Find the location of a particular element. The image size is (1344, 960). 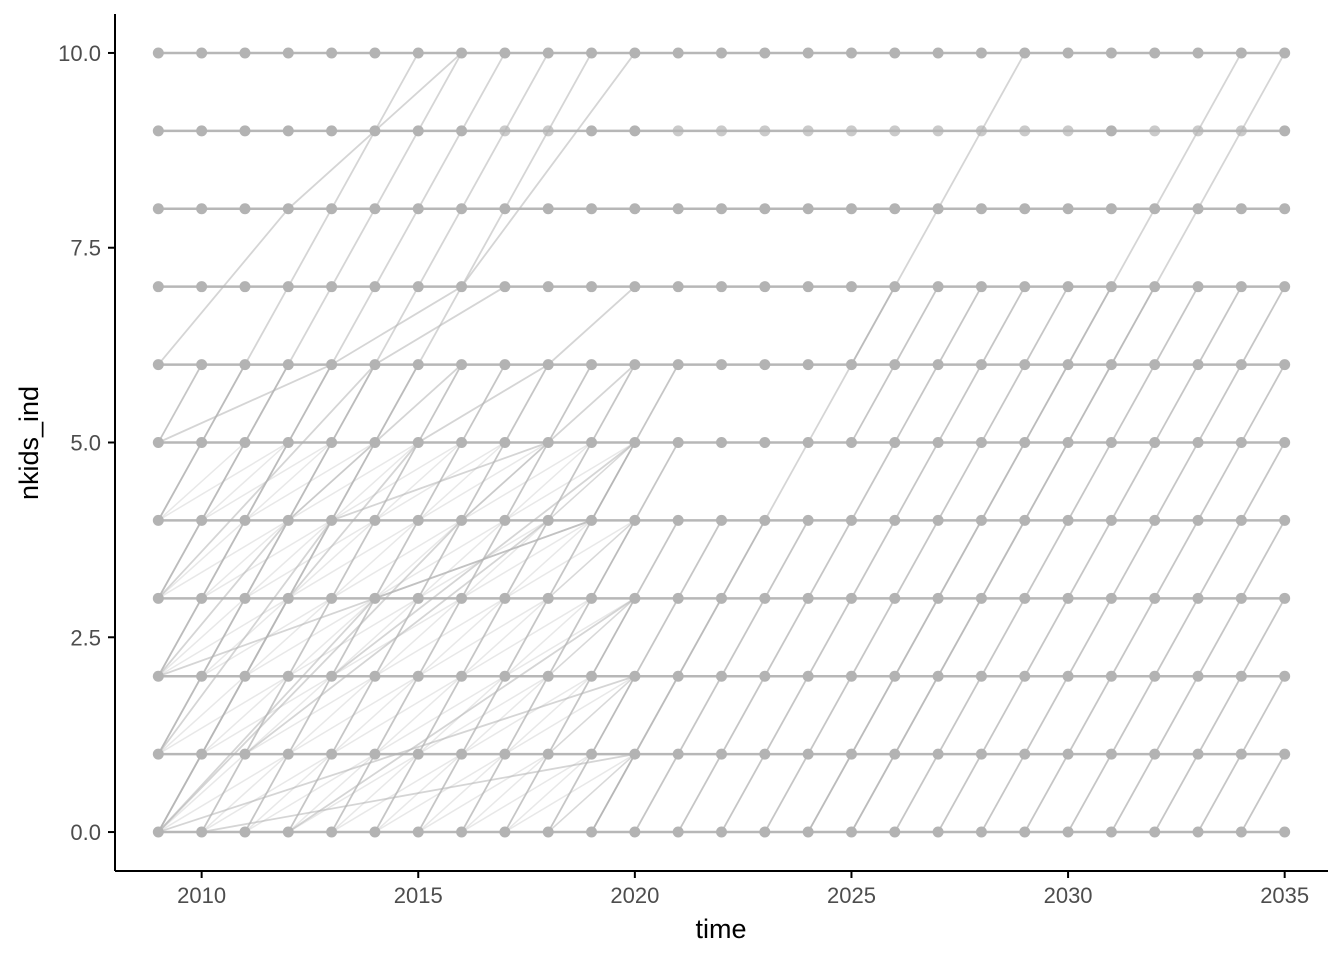

x-tick-label: 2035 is located at coordinates (1284, 895).